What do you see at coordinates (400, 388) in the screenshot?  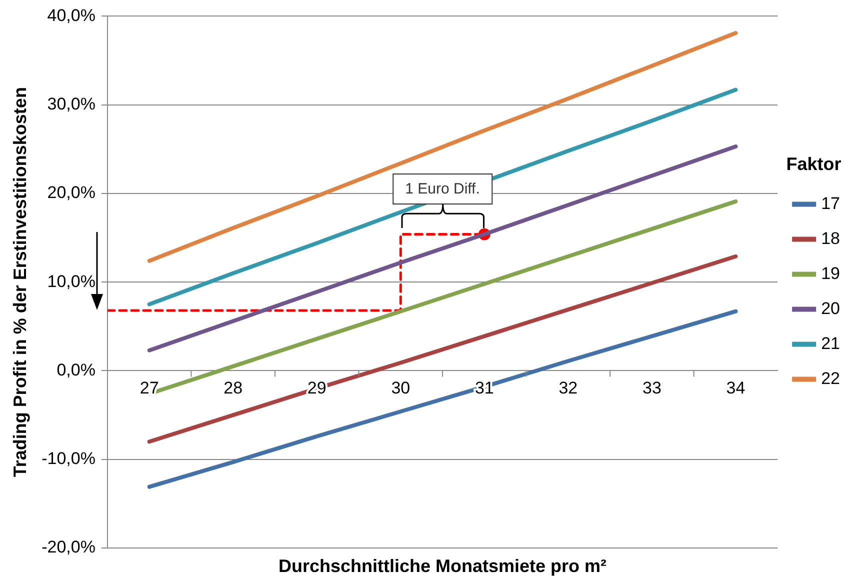 I see `x-tick-label: 30` at bounding box center [400, 388].